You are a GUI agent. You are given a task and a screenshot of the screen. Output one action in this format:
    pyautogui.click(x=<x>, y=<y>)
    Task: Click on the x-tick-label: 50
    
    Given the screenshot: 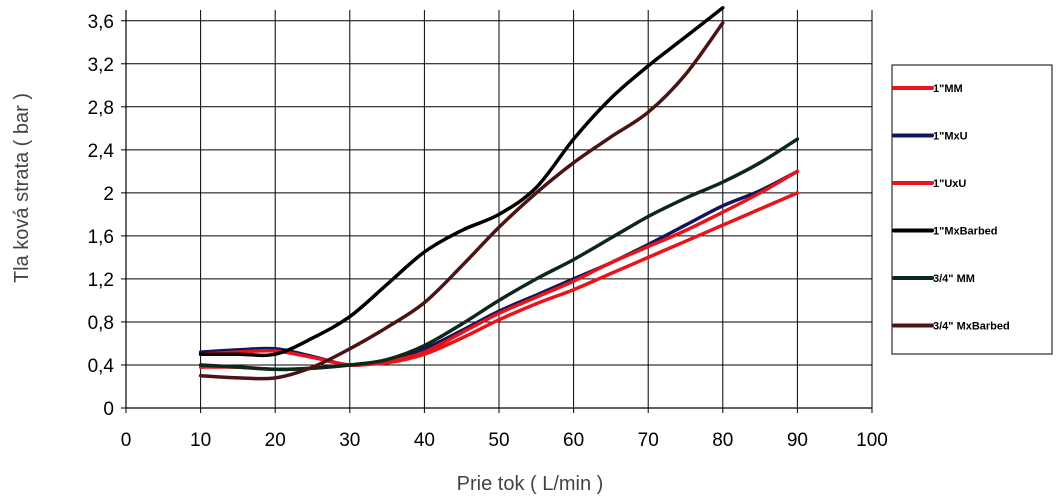 What is the action you would take?
    pyautogui.click(x=498, y=440)
    